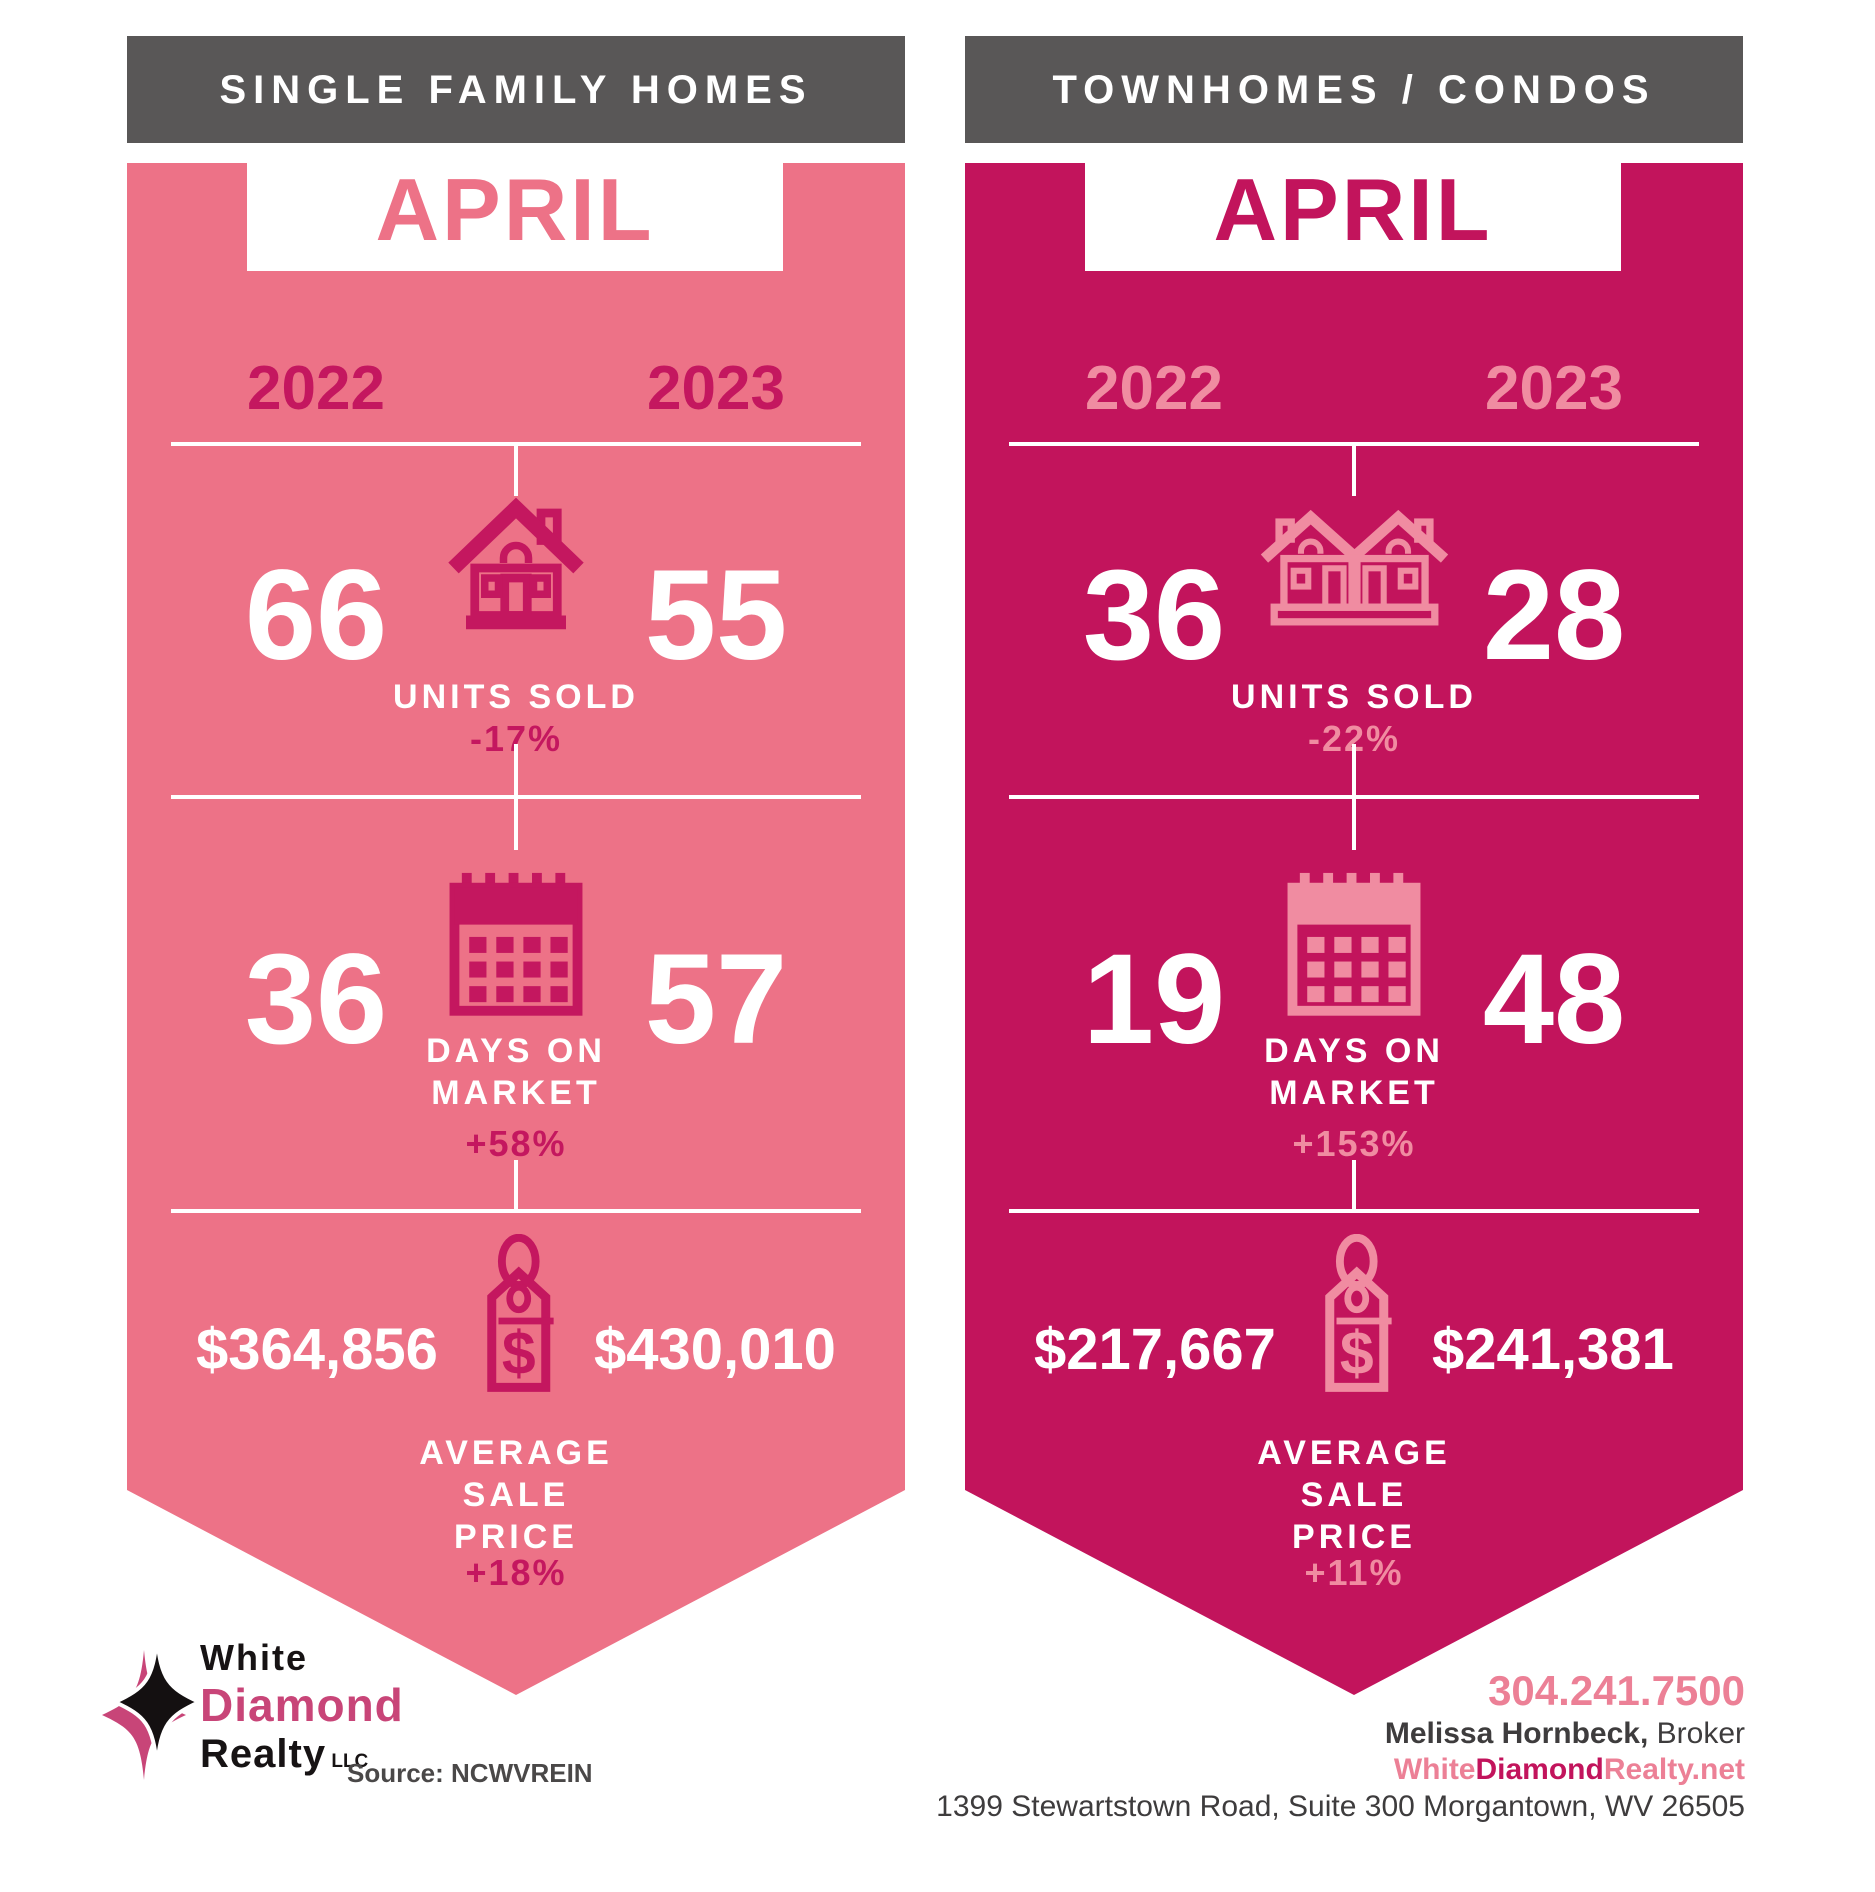 The image size is (1875, 1892). What do you see at coordinates (516, 1143) in the screenshot?
I see `stat-change-pct: +58%` at bounding box center [516, 1143].